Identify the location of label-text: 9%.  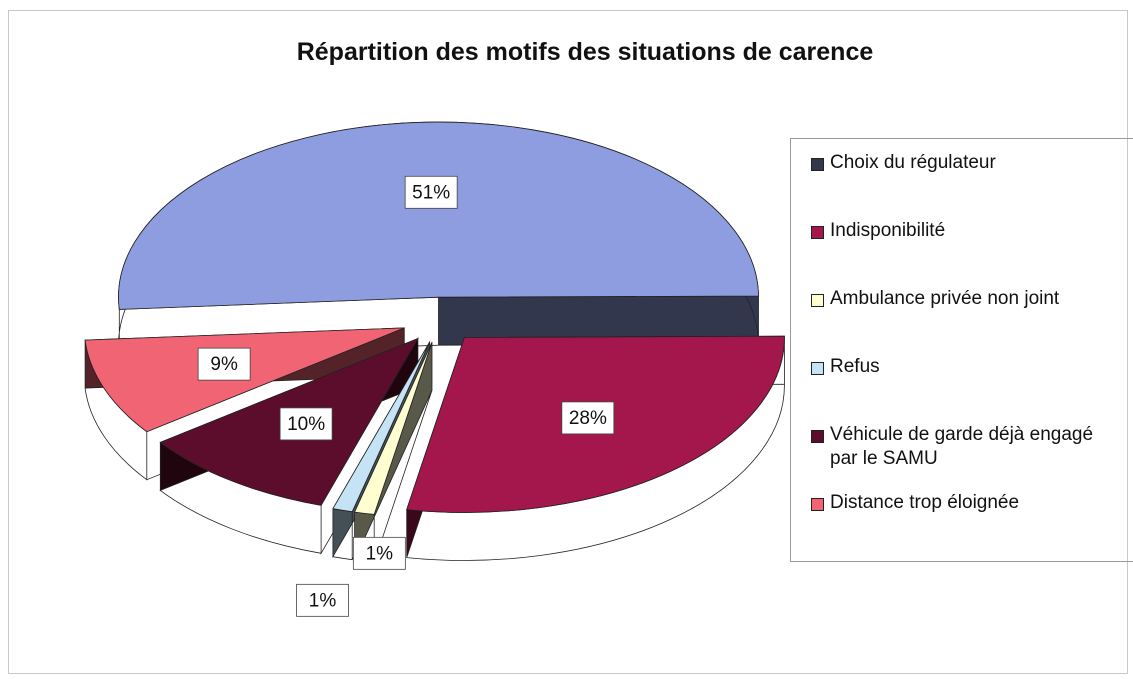
(224, 364).